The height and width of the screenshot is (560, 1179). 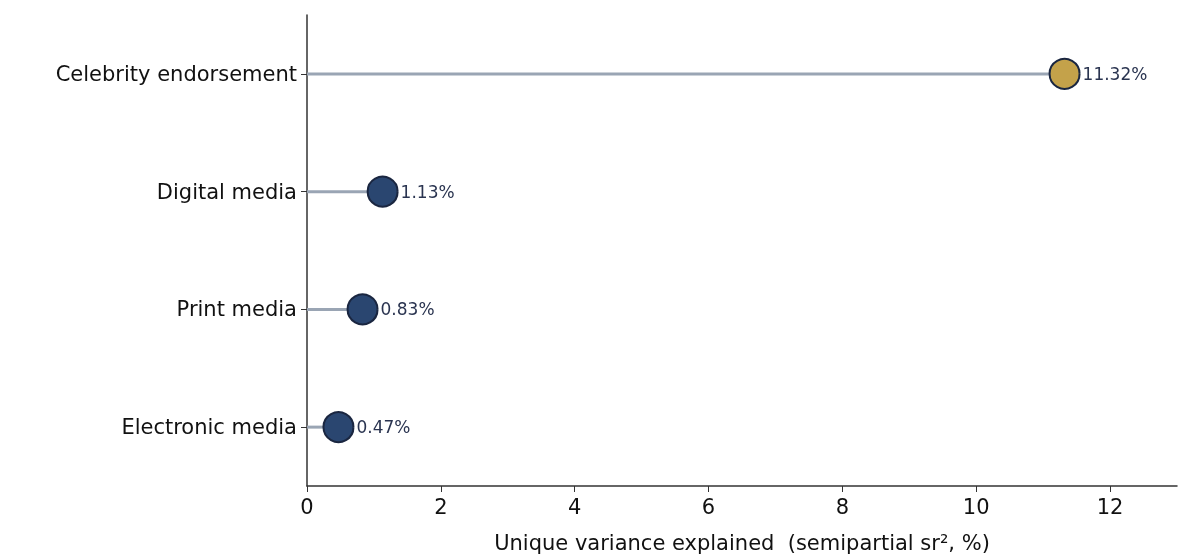 What do you see at coordinates (441, 506) in the screenshot?
I see `x-tick-label: 2` at bounding box center [441, 506].